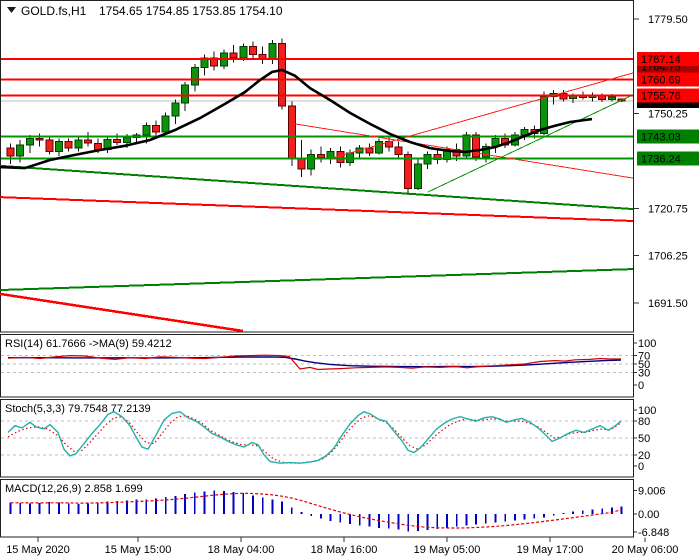 This screenshot has height=560, width=700. What do you see at coordinates (241, 550) in the screenshot?
I see `time-axis-label: 18 May 04:00` at bounding box center [241, 550].